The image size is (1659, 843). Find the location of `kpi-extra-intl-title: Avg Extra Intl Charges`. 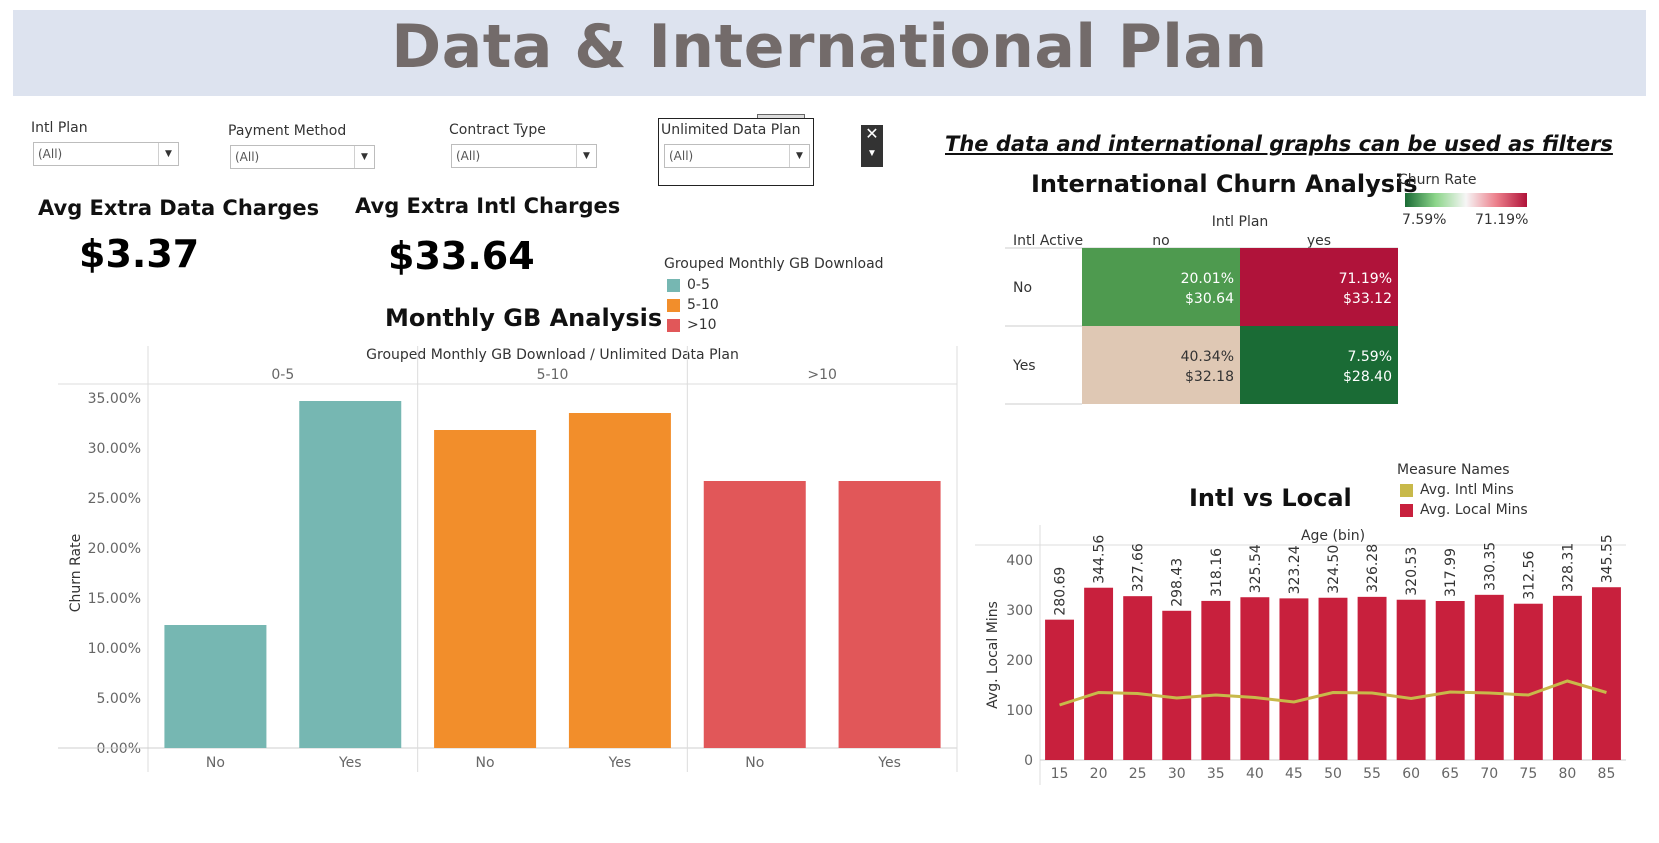

kpi-extra-intl-title: Avg Extra Intl Charges is located at coordinates (488, 206).